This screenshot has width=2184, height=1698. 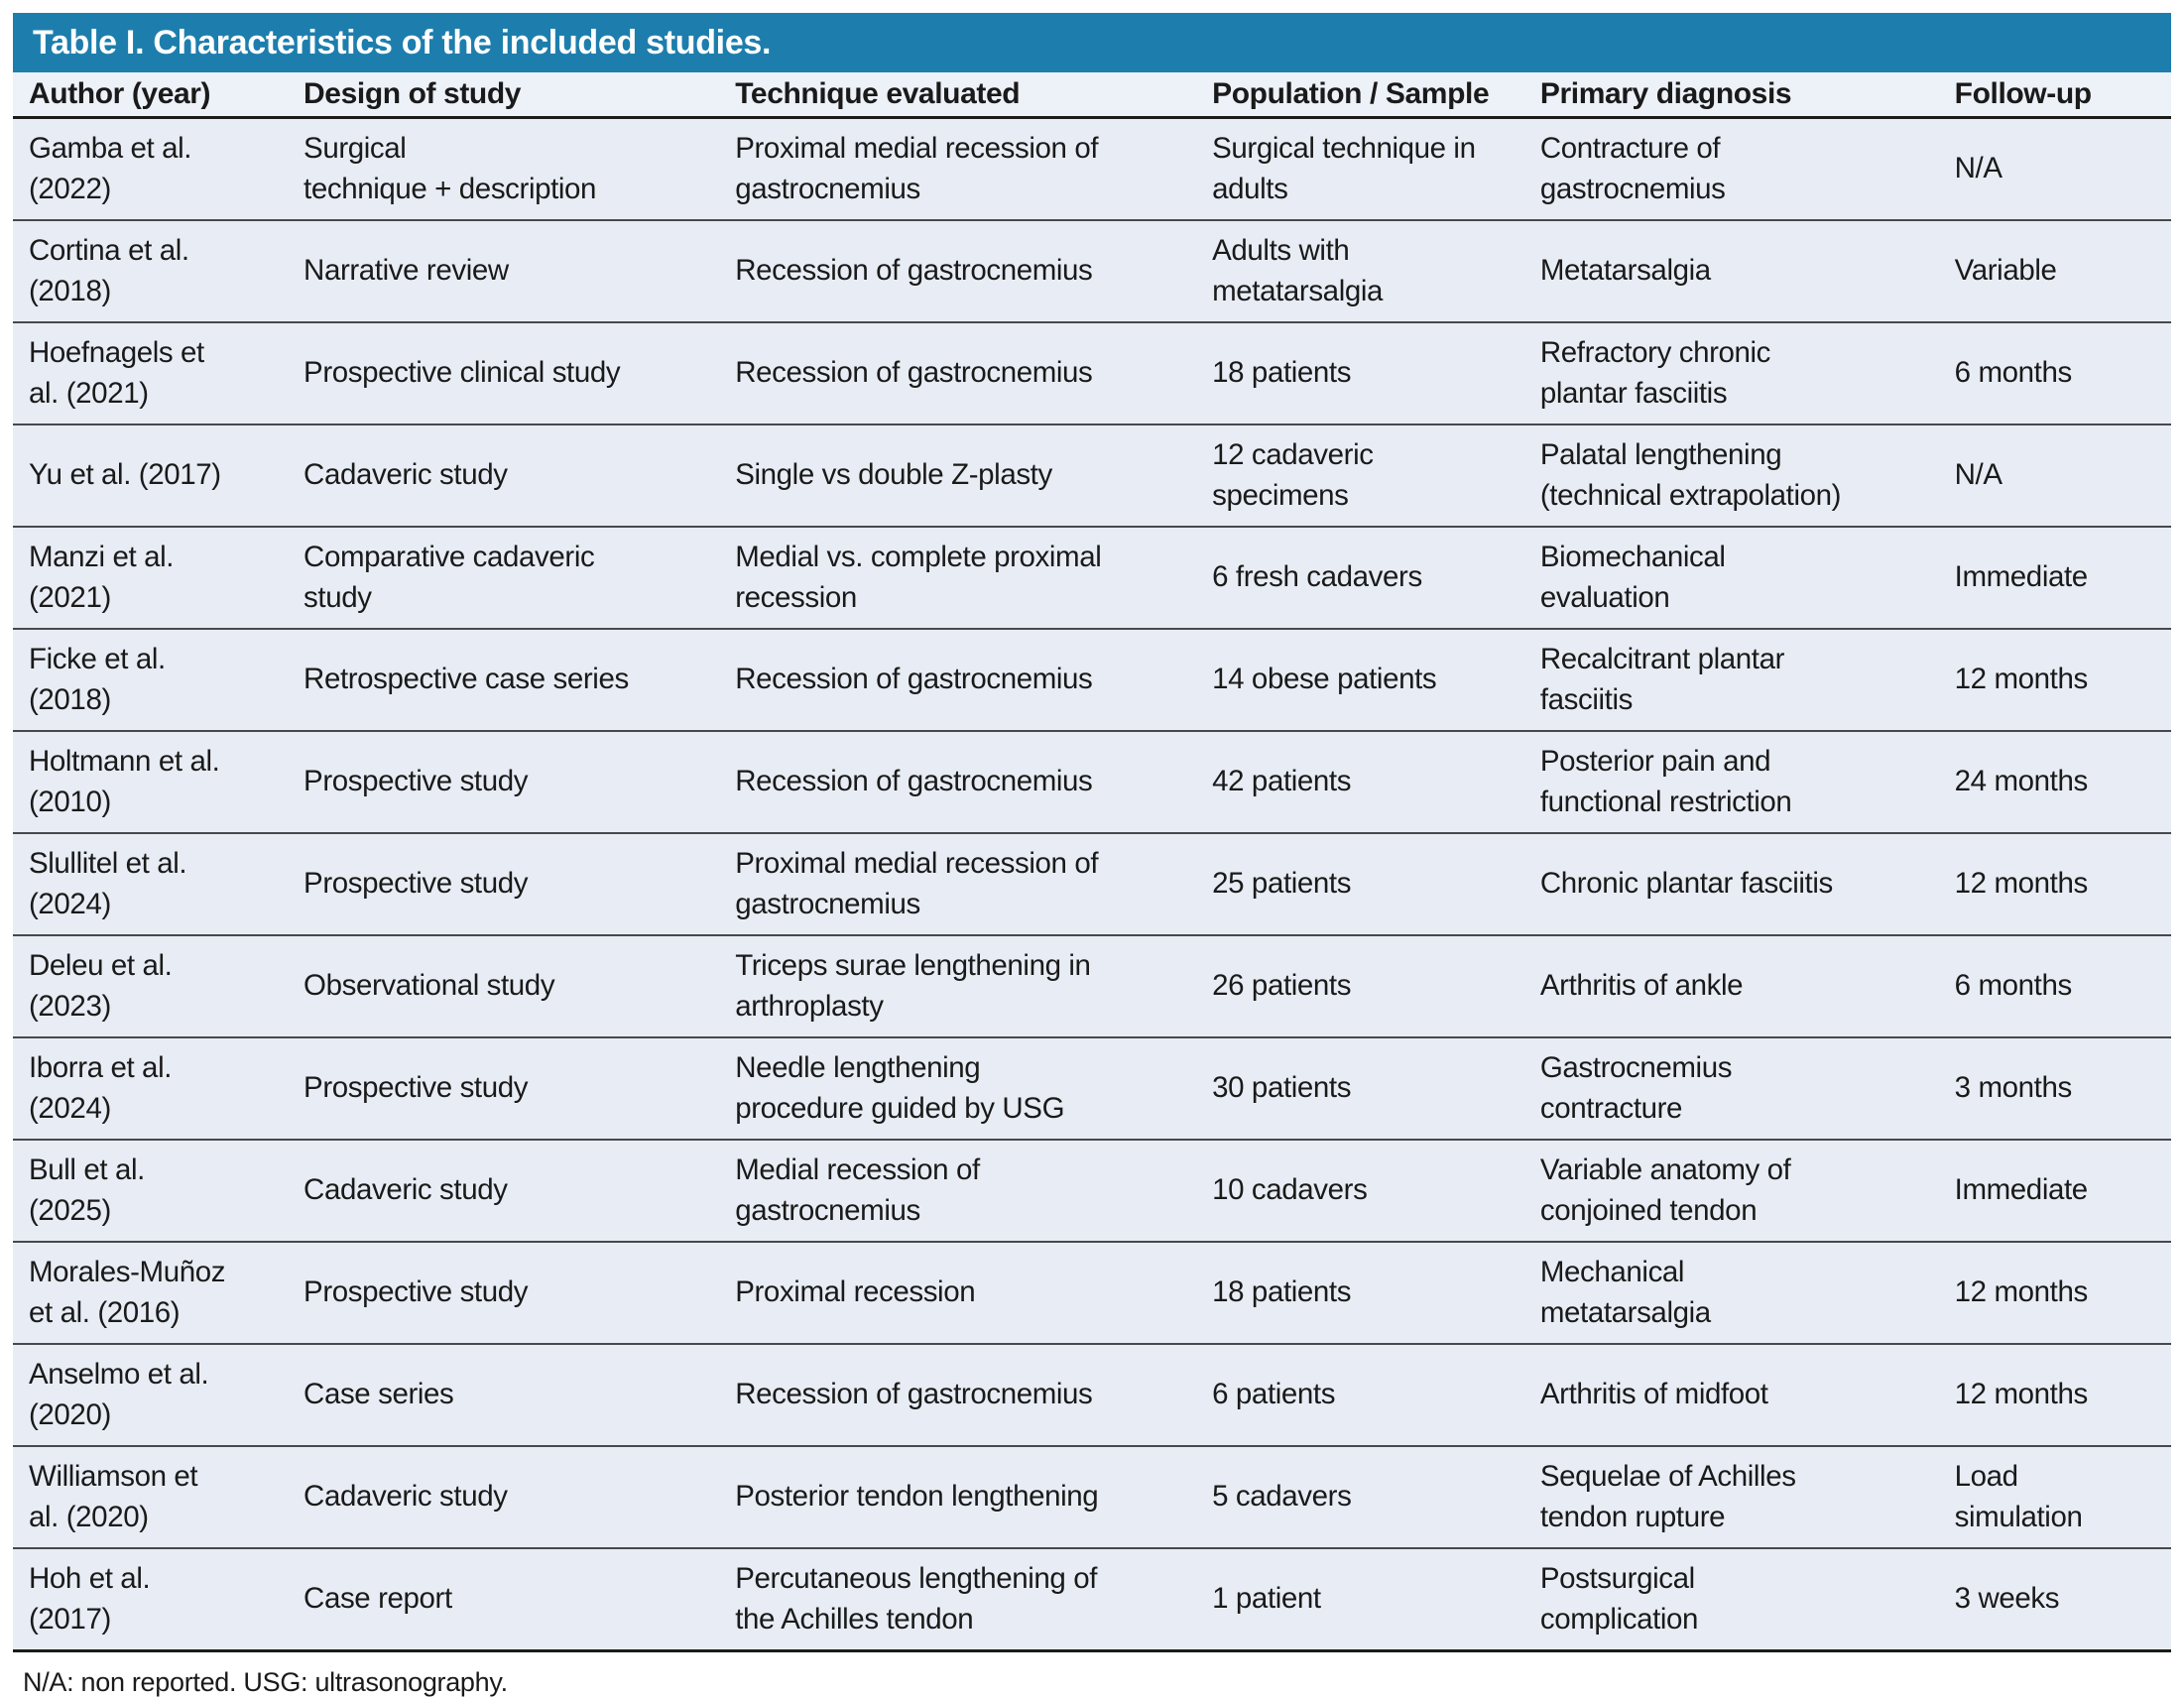 I want to click on table-cell-population: 14 obese patients, so click(x=1368, y=680).